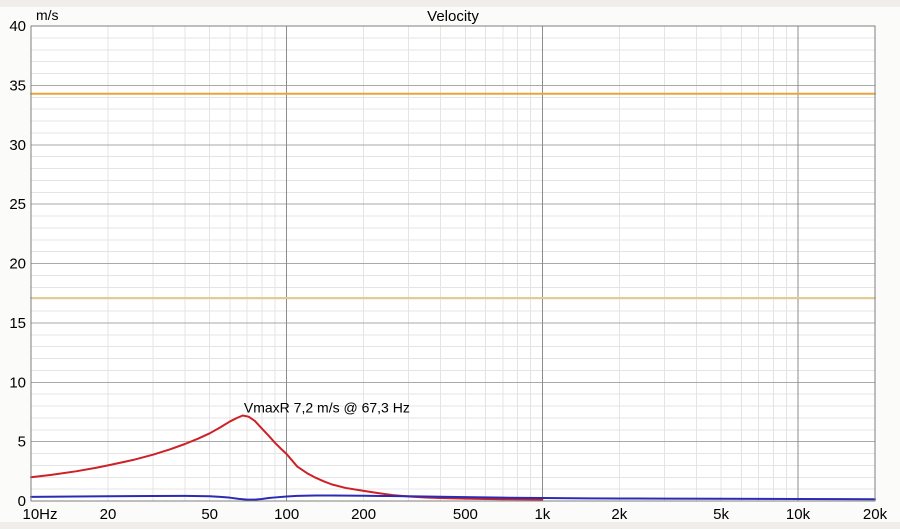 The image size is (900, 529). I want to click on y-tick-label: 20, so click(17, 264).